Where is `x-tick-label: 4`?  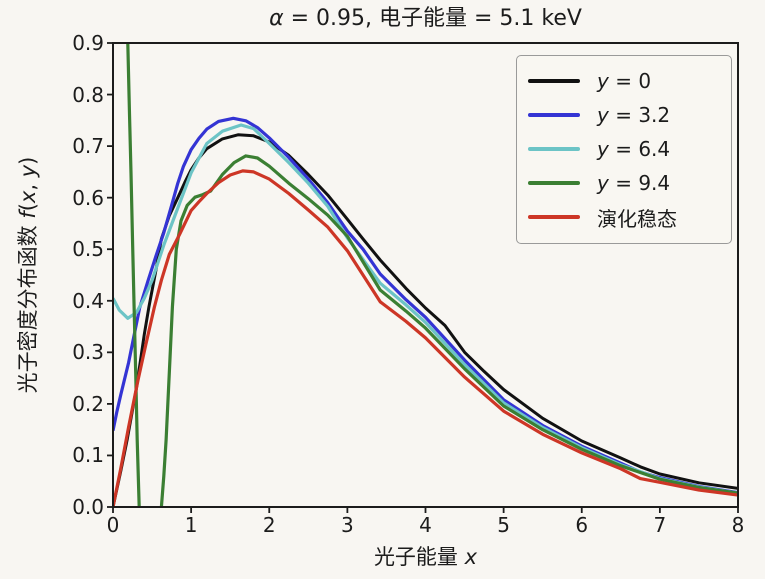
x-tick-label: 4 is located at coordinates (425, 525).